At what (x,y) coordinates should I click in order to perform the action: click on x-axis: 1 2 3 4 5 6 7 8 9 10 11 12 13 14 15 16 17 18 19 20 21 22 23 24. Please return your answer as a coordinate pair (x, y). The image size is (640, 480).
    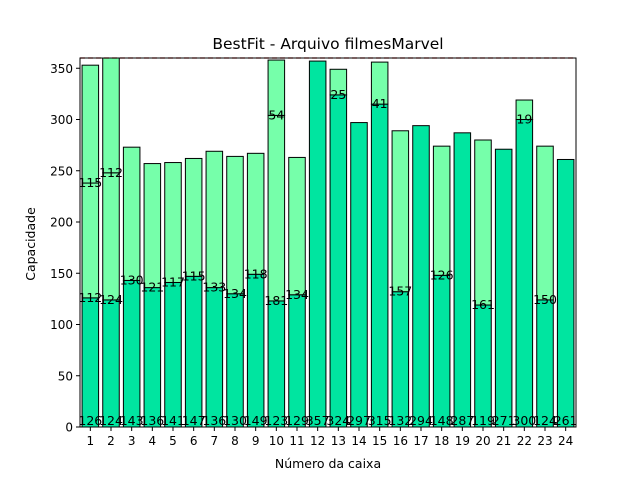
    Looking at the image, I should click on (330, 437).